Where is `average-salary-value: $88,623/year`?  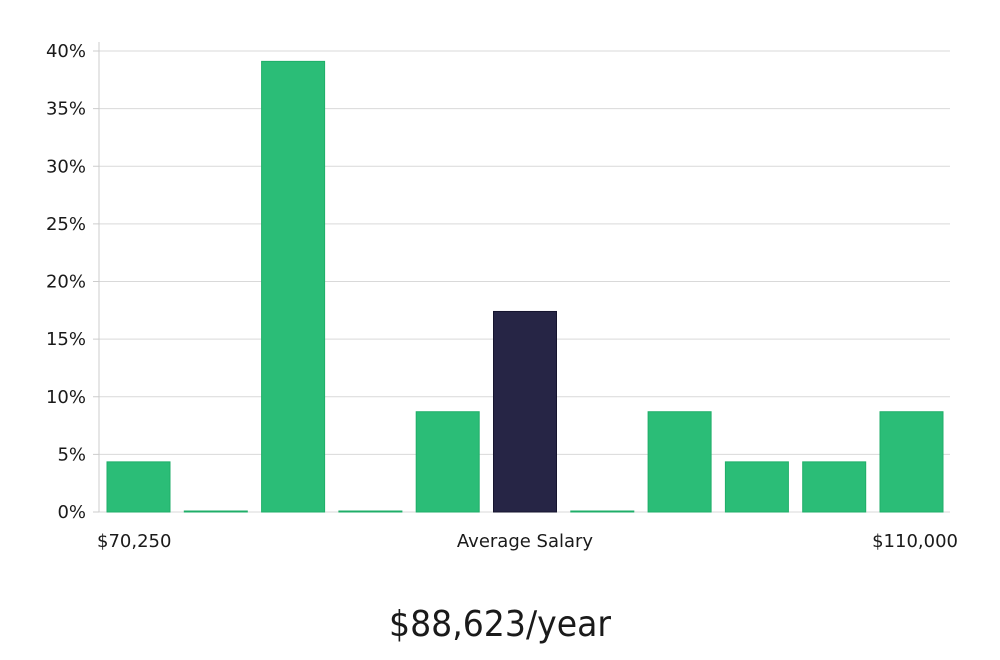 average-salary-value: $88,623/year is located at coordinates (500, 624).